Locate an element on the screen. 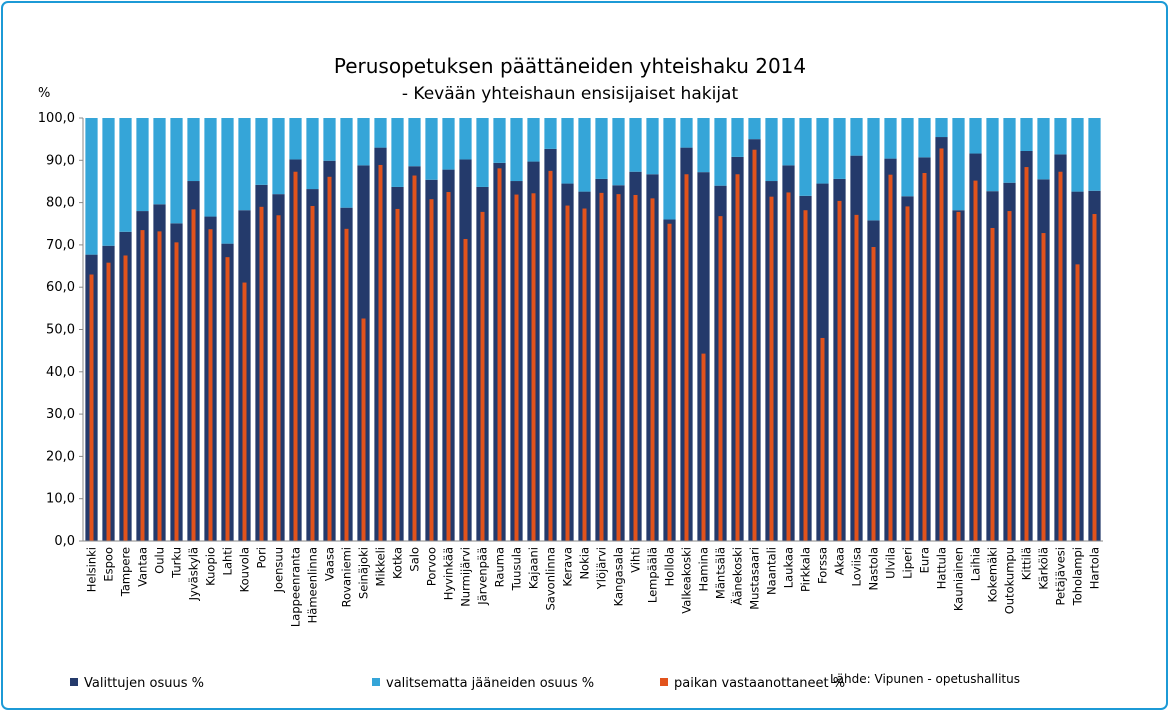 This screenshot has width=1171, height=713. x-tick-label: Hollola is located at coordinates (670, 566).